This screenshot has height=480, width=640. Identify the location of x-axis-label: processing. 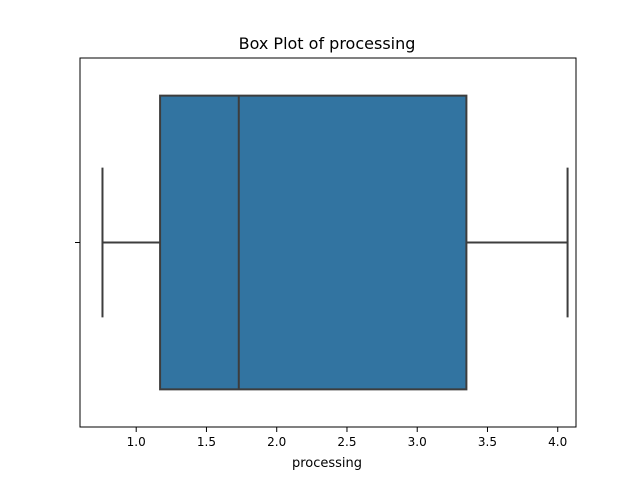
(327, 463).